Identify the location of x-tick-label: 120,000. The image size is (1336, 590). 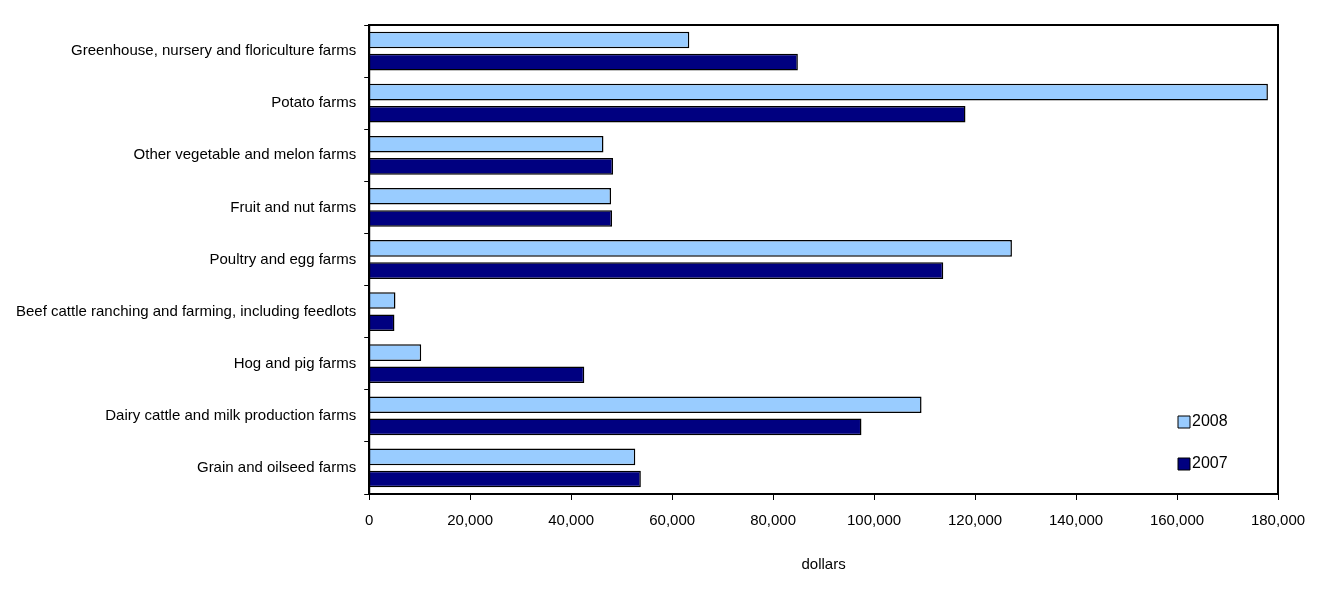
(975, 520).